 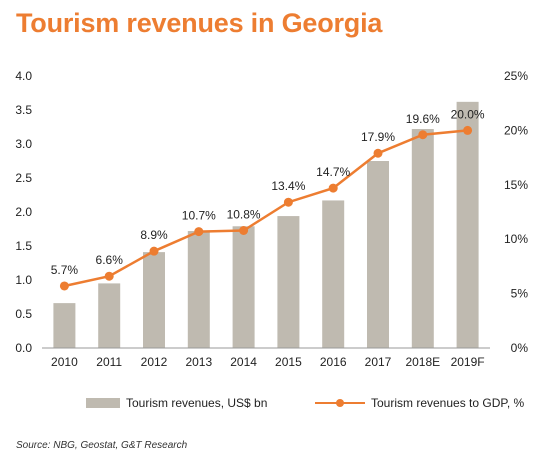 What do you see at coordinates (516, 239) in the screenshot?
I see `y-right-tick: 10%` at bounding box center [516, 239].